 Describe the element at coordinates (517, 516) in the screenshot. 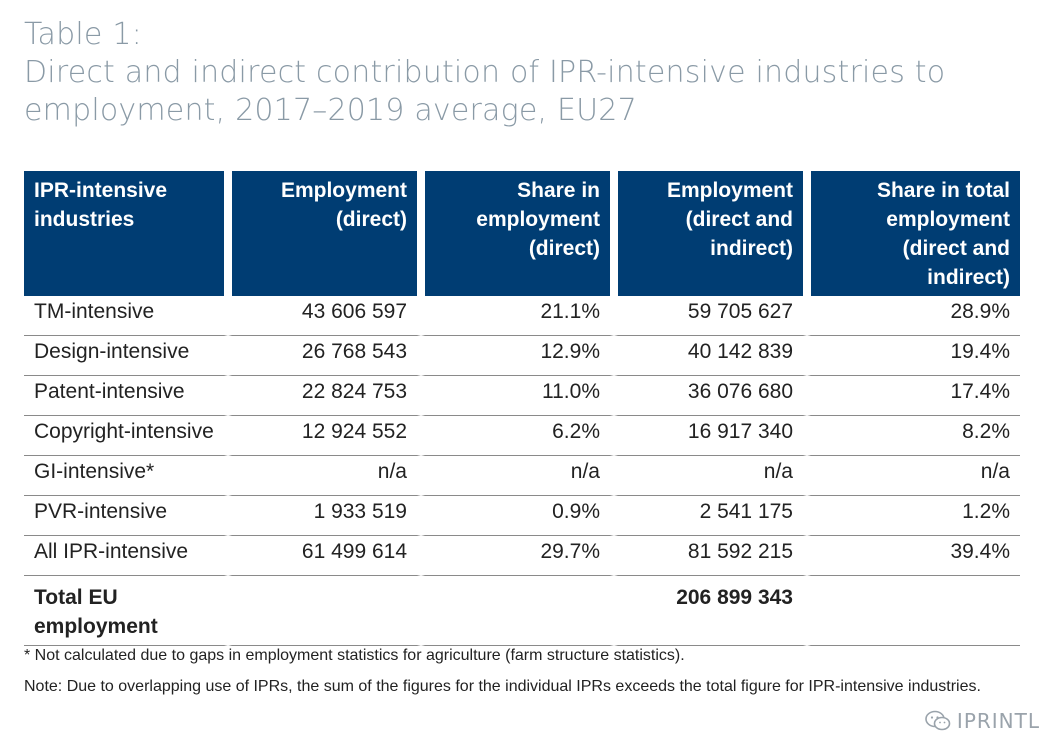

I see `cell-share-direct: 0.9%` at that location.